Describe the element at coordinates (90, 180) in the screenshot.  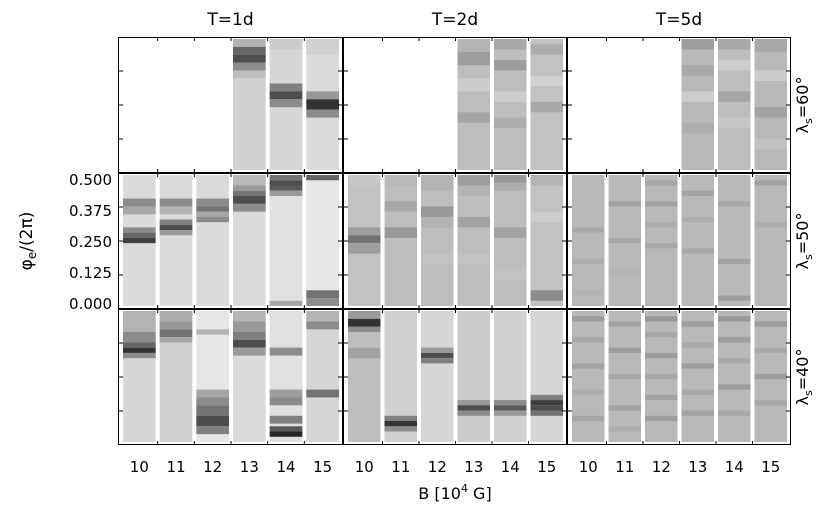
I see `y-tick-label: 0.500` at that location.